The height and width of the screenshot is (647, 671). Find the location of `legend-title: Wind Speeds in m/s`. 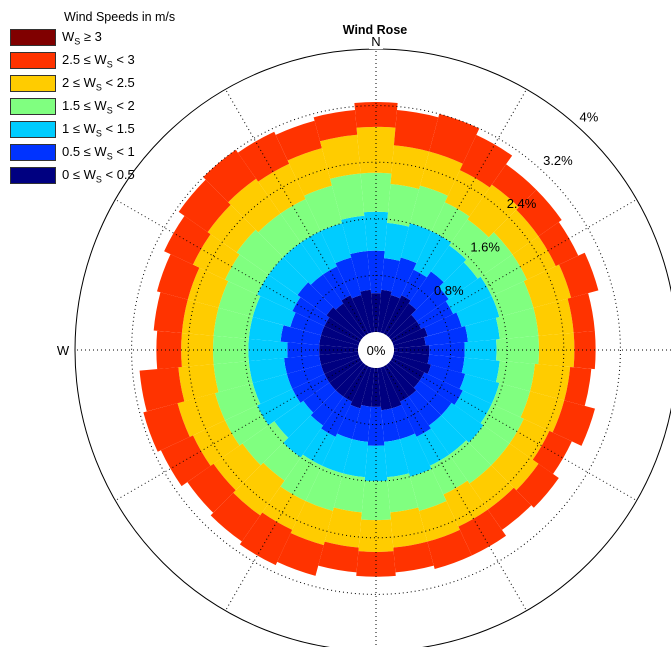

legend-title: Wind Speeds in m/s is located at coordinates (120, 17).